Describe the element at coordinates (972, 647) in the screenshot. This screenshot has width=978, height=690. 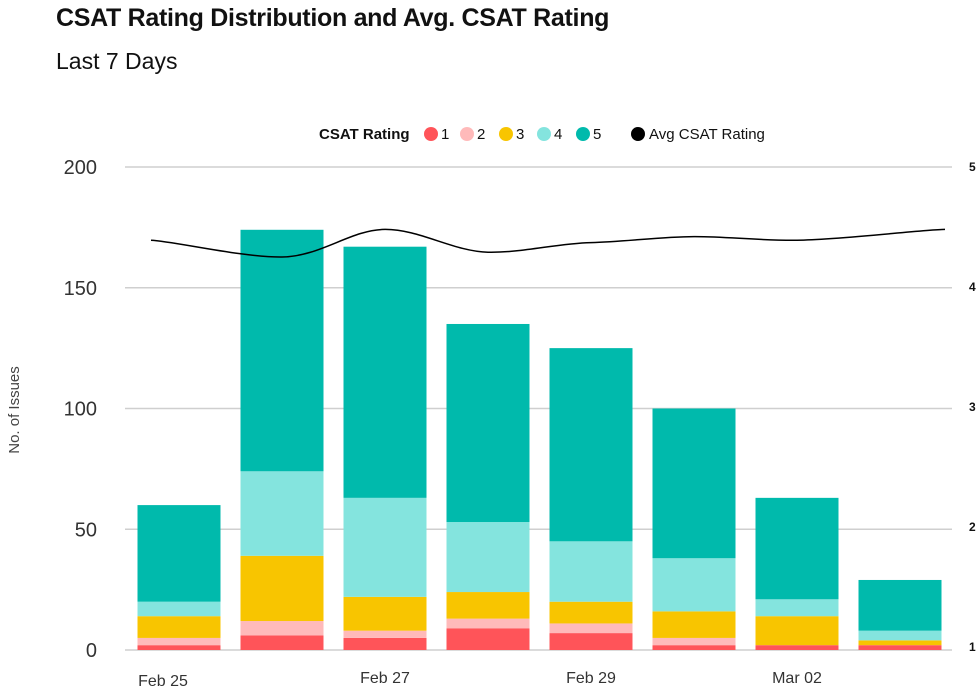
I see `y2-tick-label: 1` at that location.